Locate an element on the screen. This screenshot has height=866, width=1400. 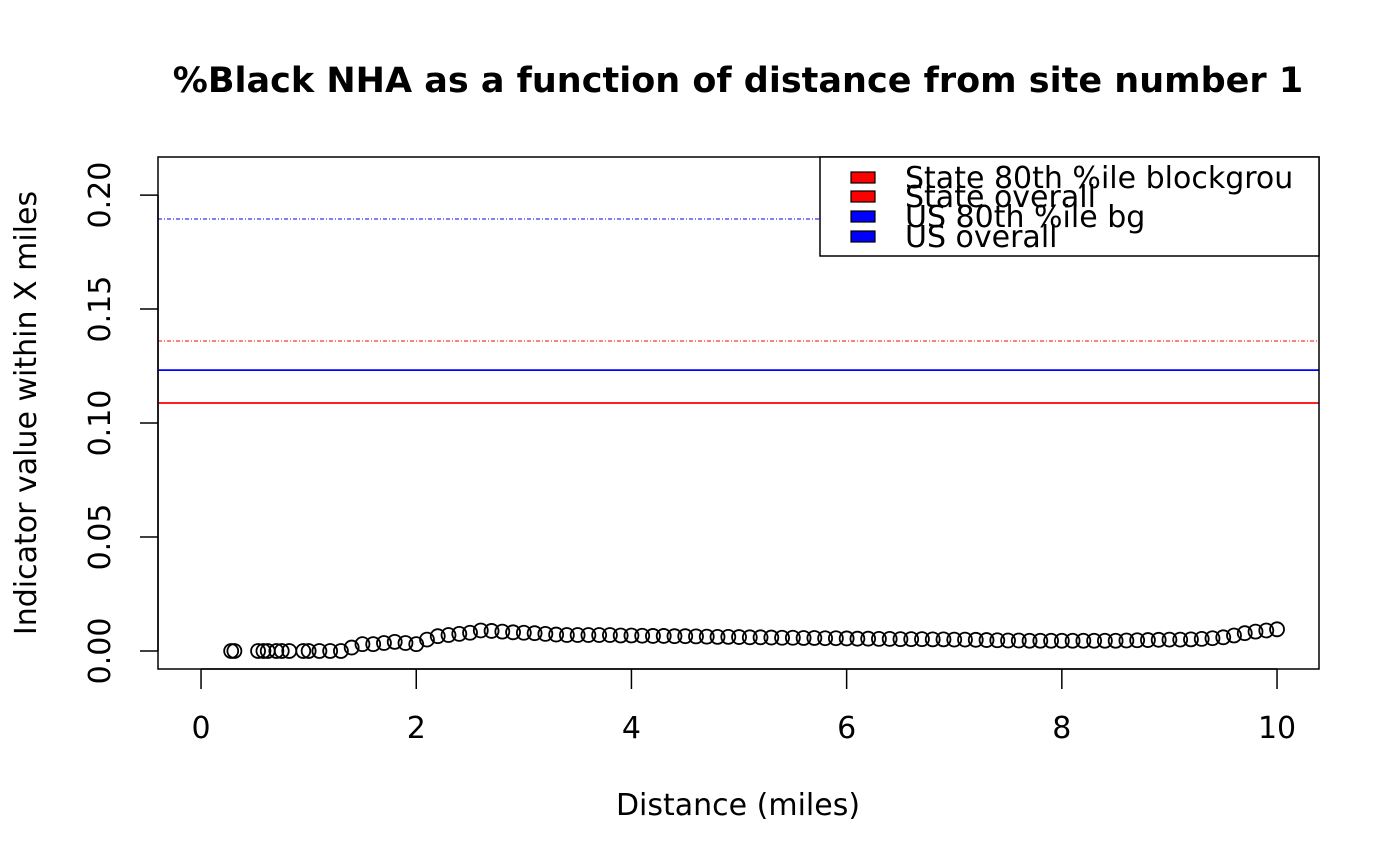
y-tick-label: 0.15 is located at coordinates (100, 309).